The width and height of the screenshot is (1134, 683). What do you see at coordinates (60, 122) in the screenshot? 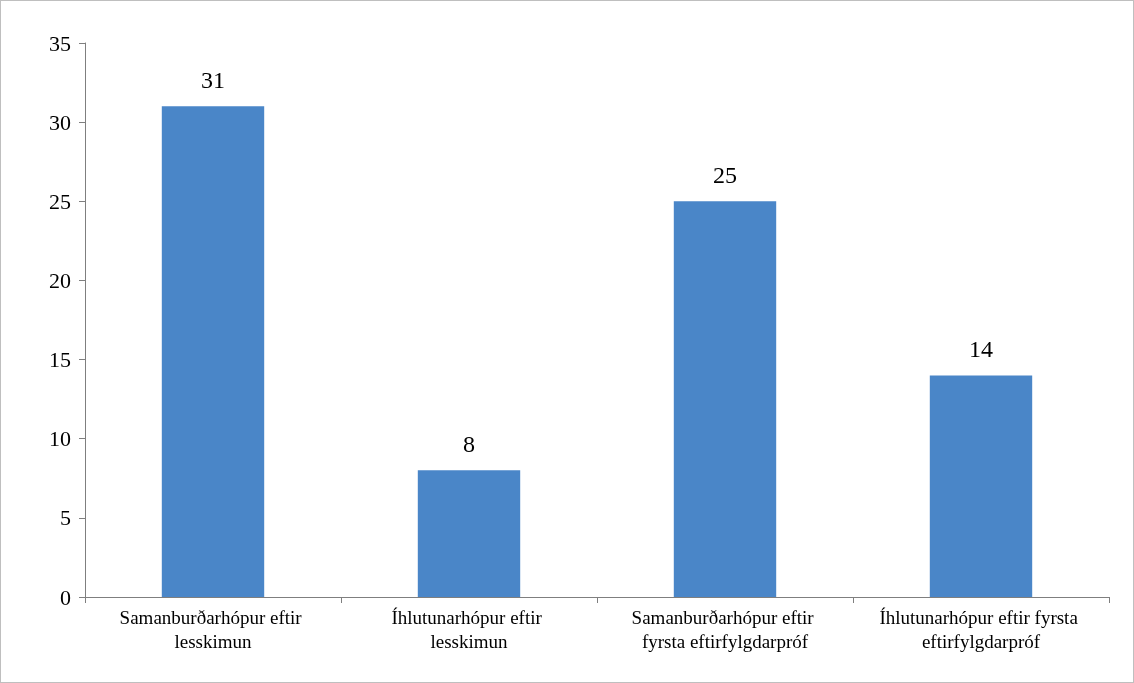
I see `y-tick-label: 30` at bounding box center [60, 122].